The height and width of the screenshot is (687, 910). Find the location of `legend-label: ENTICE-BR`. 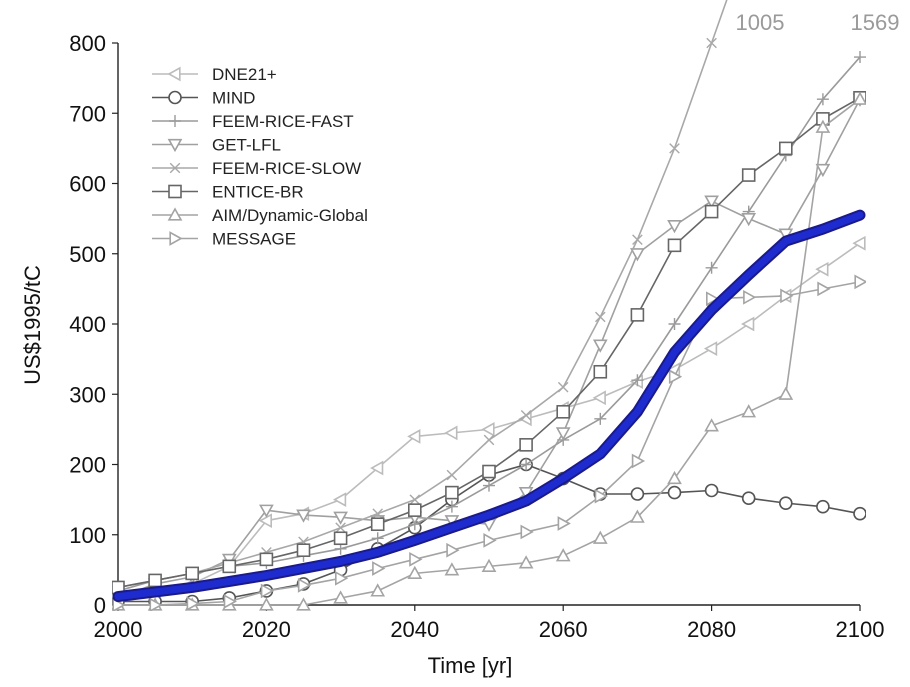

legend-label: ENTICE-BR is located at coordinates (258, 192).